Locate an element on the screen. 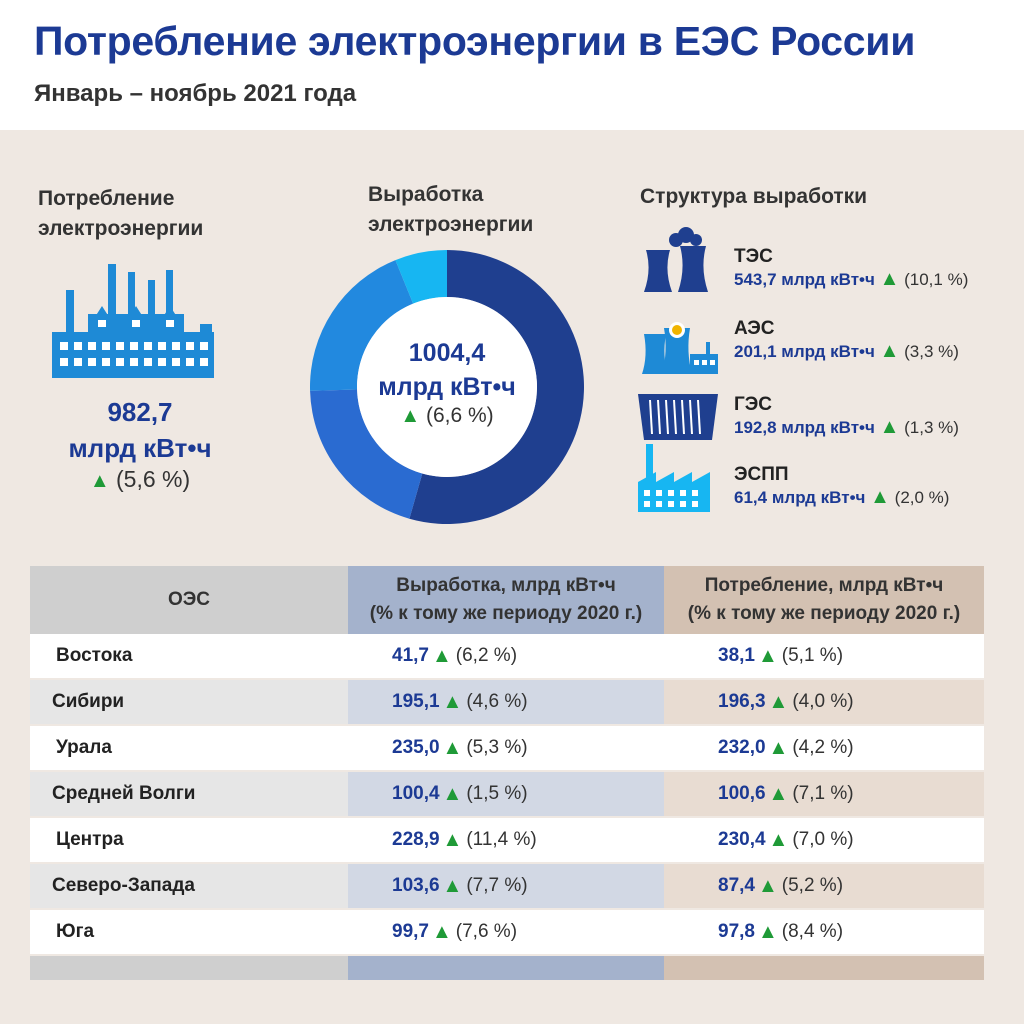 Image resolution: width=1024 pixels, height=1024 pixels. hydro-plant-icon is located at coordinates (678, 417).